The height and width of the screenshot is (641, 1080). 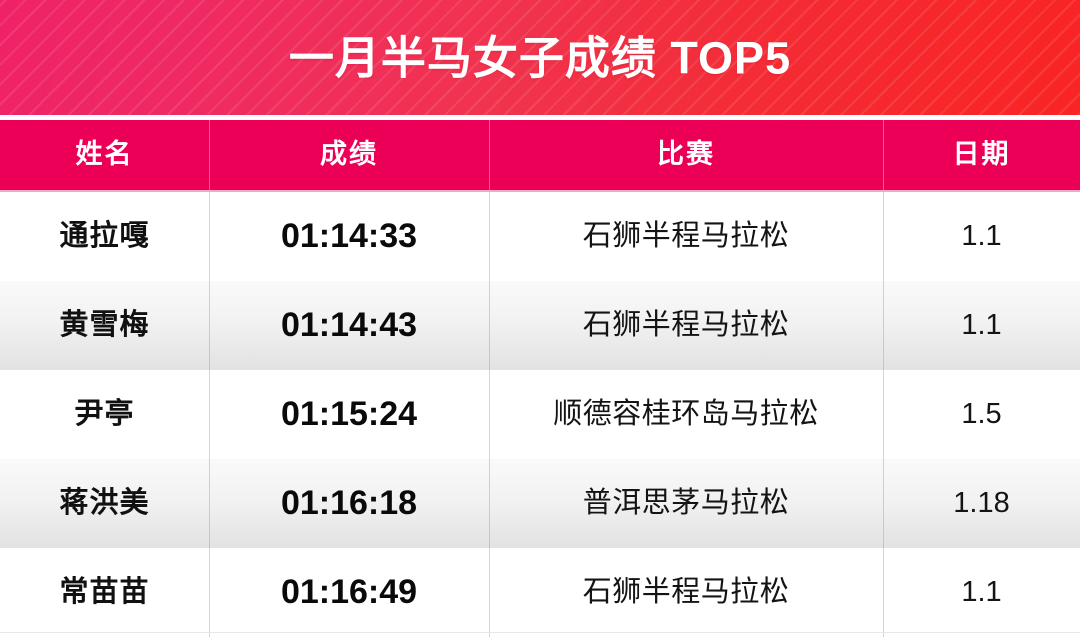 I want to click on cell-name: 蒋洪美, so click(x=104, y=502).